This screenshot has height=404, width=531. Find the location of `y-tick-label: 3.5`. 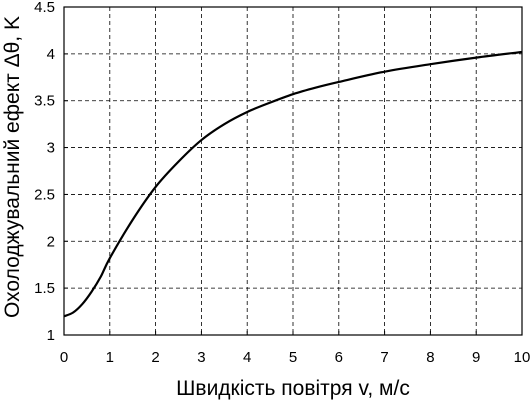

y-tick-label: 3.5 is located at coordinates (44, 101).